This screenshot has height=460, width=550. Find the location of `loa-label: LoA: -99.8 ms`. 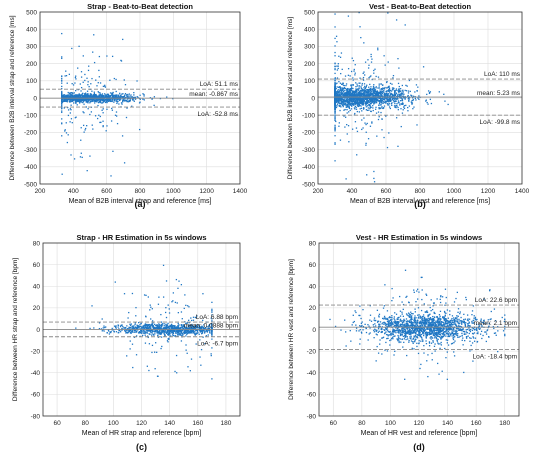

loa-label: LoA: -99.8 ms is located at coordinates (500, 122).